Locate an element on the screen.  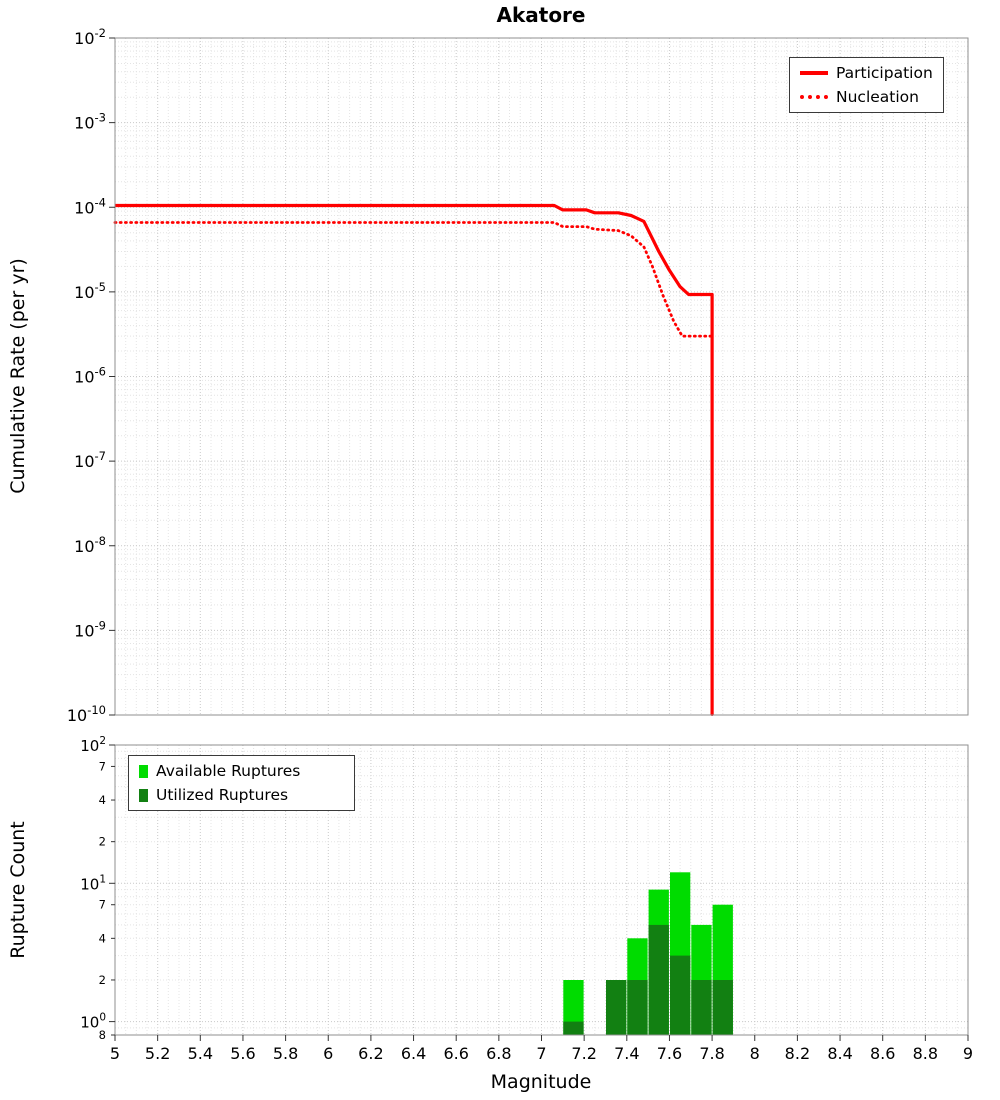
tick-label: 10⁻⁹ is located at coordinates (90, 629).